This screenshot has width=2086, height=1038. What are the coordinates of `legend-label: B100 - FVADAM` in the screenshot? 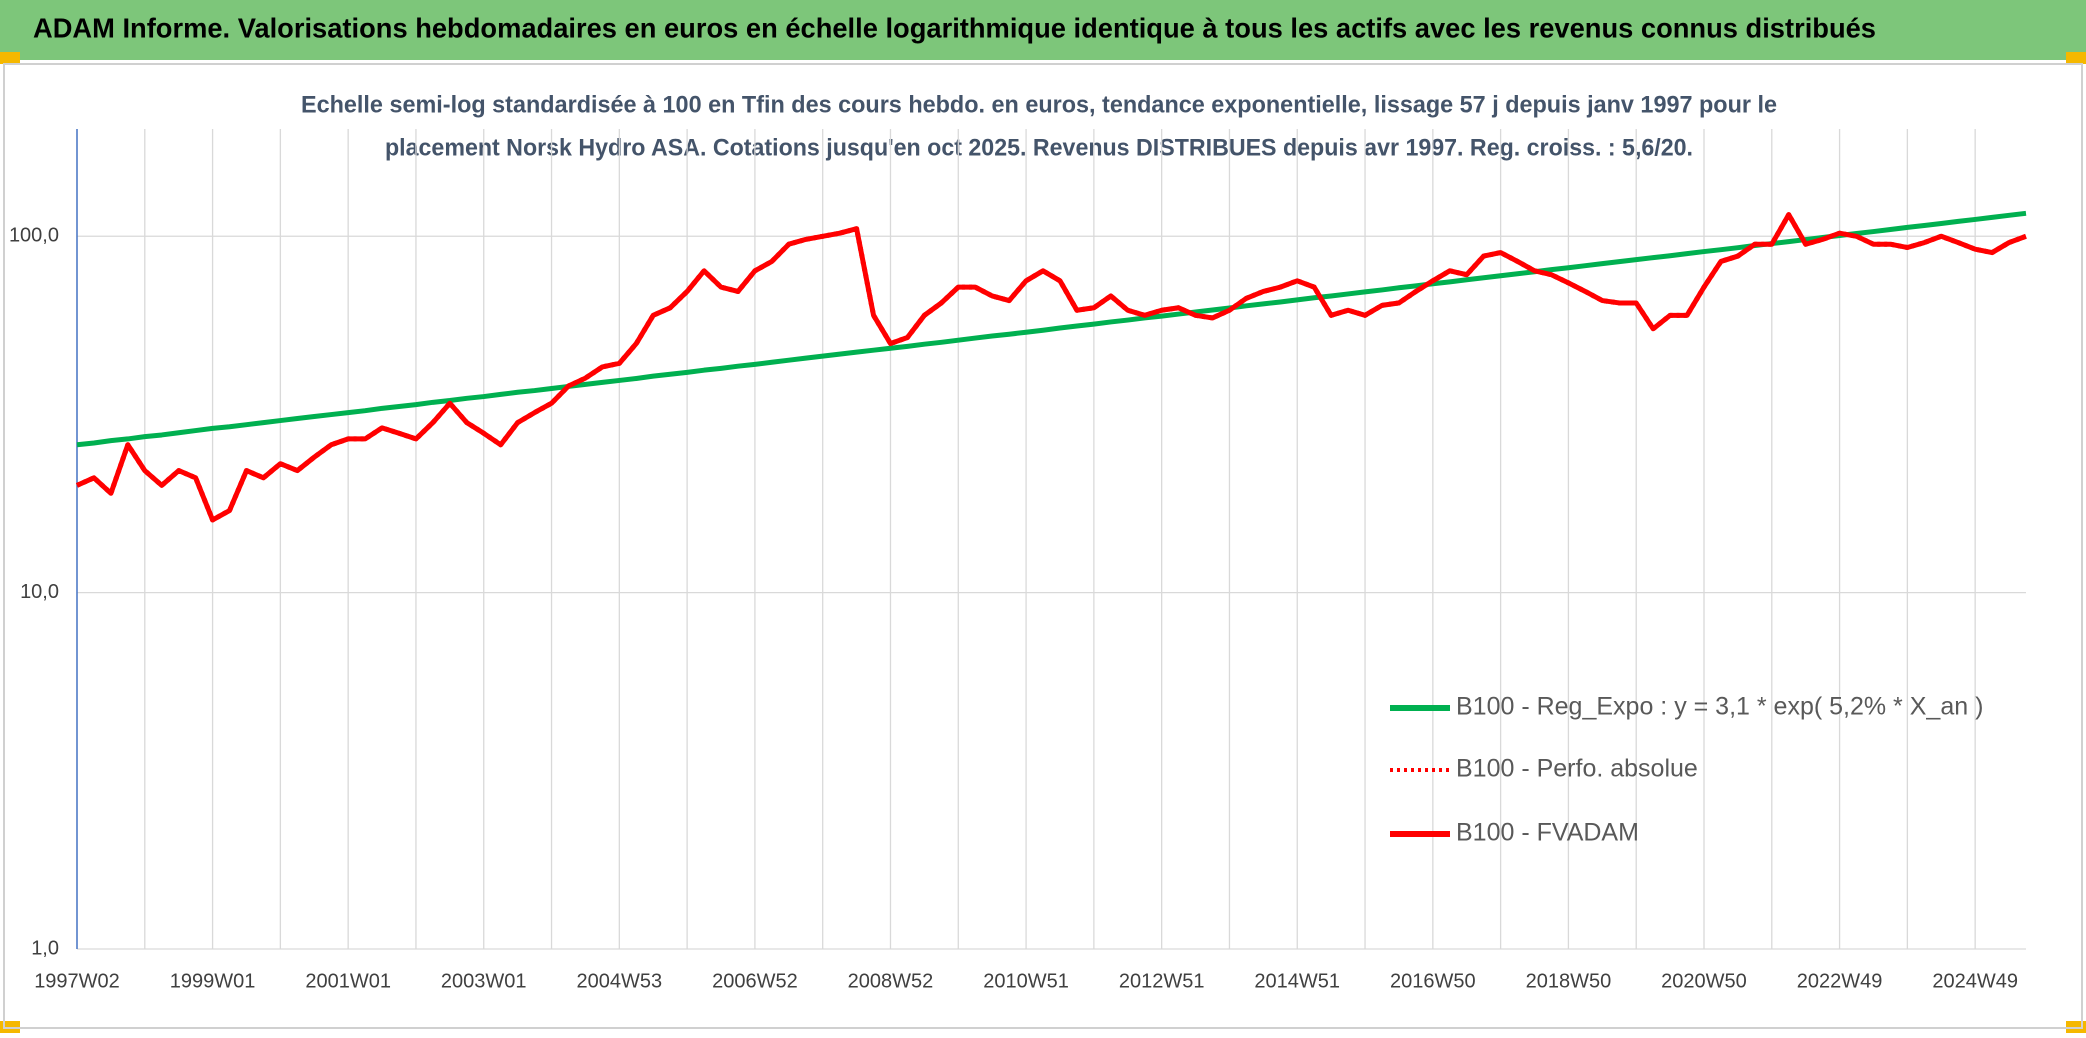 It's located at (1547, 833).